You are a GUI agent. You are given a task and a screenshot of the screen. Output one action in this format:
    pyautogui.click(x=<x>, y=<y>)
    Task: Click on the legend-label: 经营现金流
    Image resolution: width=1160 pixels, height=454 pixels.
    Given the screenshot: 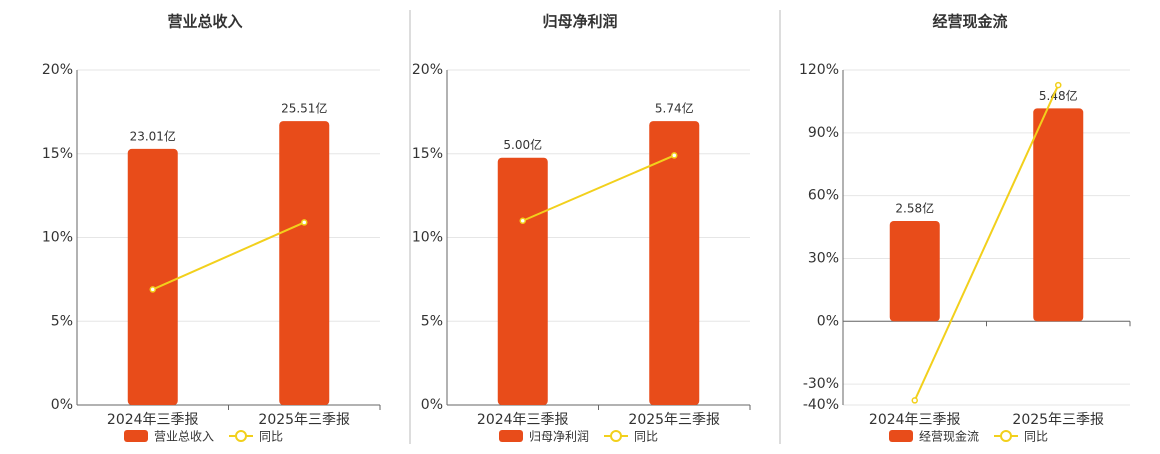 What is the action you would take?
    pyautogui.click(x=949, y=436)
    